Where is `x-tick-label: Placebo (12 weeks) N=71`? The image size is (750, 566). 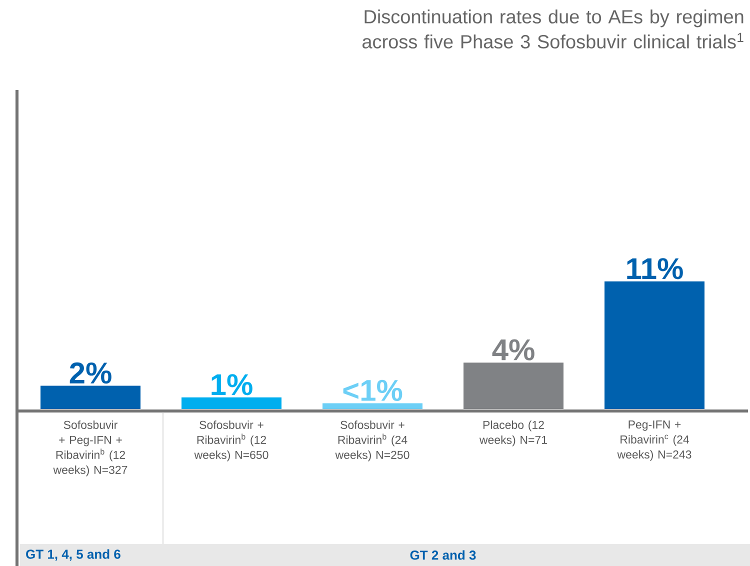
x-tick-label: Placebo (12 weeks) N=71 is located at coordinates (513, 433).